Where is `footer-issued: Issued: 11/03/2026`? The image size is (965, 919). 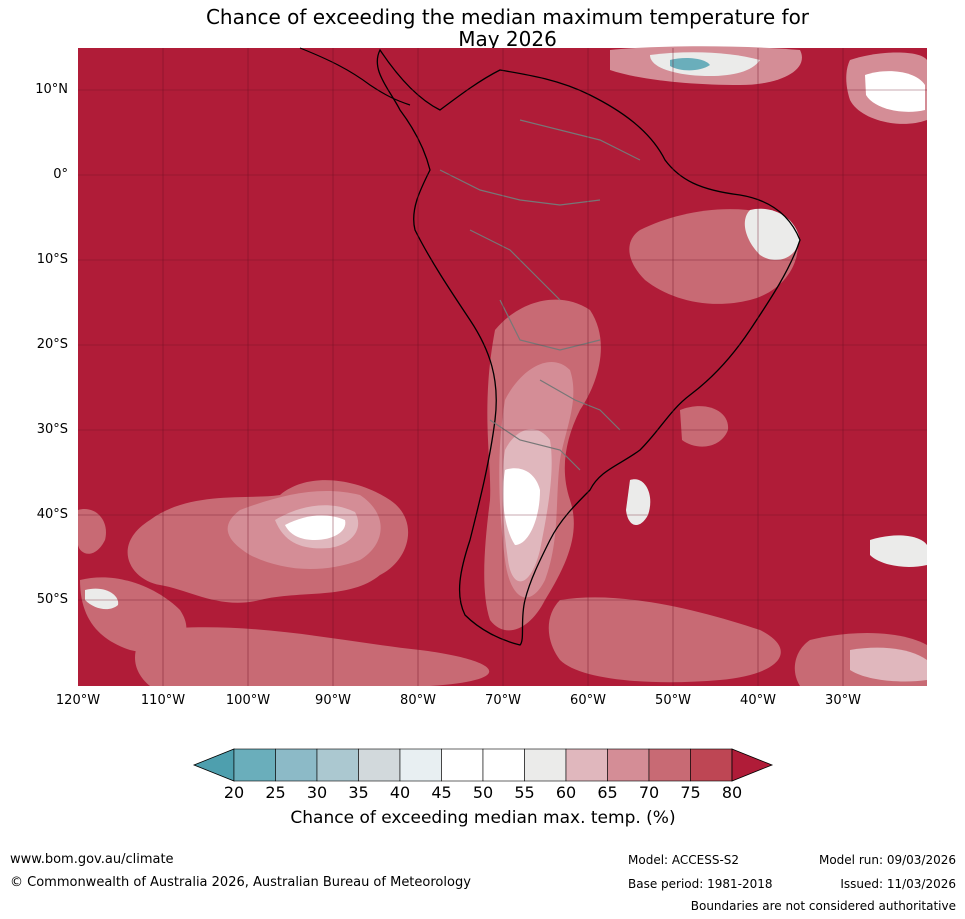
footer-issued: Issued: 11/03/2026 is located at coordinates (898, 884).